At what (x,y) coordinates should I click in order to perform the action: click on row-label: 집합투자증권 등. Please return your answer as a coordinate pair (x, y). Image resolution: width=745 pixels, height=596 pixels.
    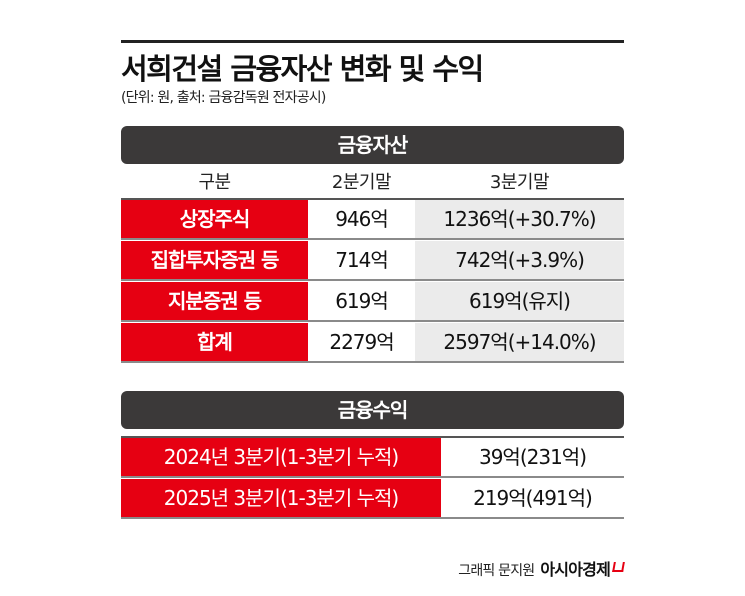
    Looking at the image, I should click on (214, 260).